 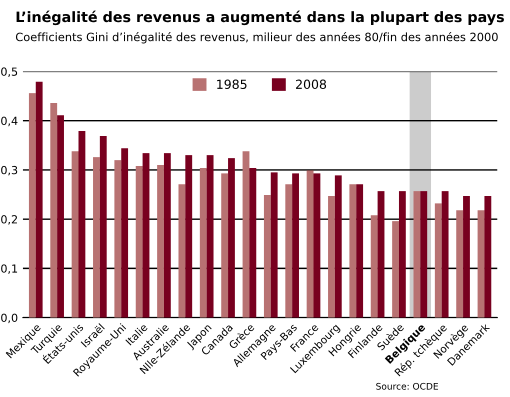 What do you see at coordinates (232, 85) in the screenshot?
I see `legend-label: 1985` at bounding box center [232, 85].